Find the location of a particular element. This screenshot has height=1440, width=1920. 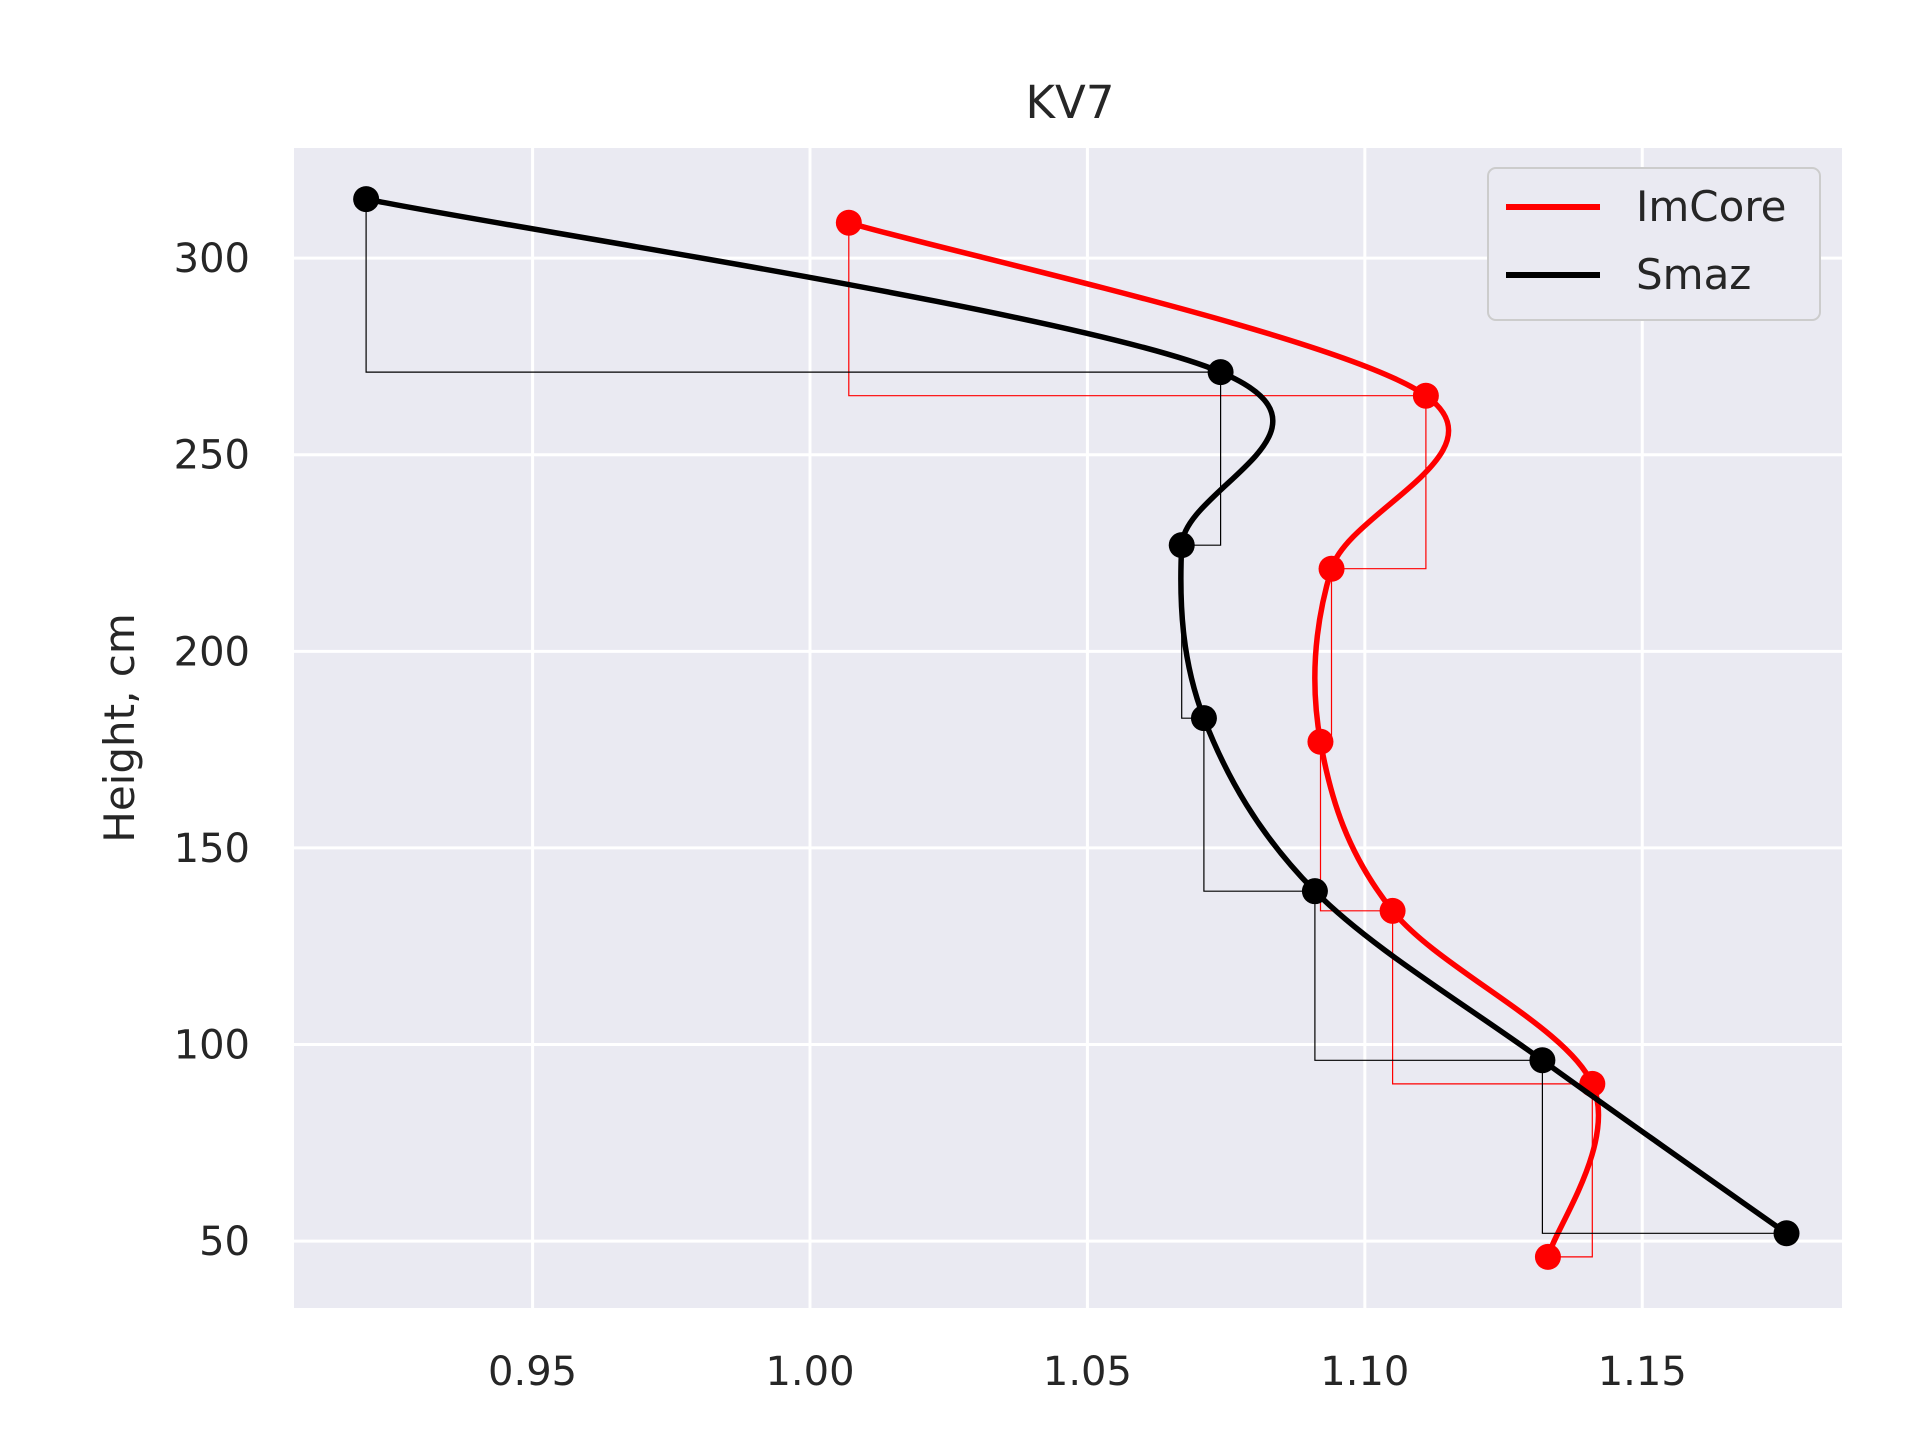

legend-label-imcore: ImCore is located at coordinates (1711, 206).